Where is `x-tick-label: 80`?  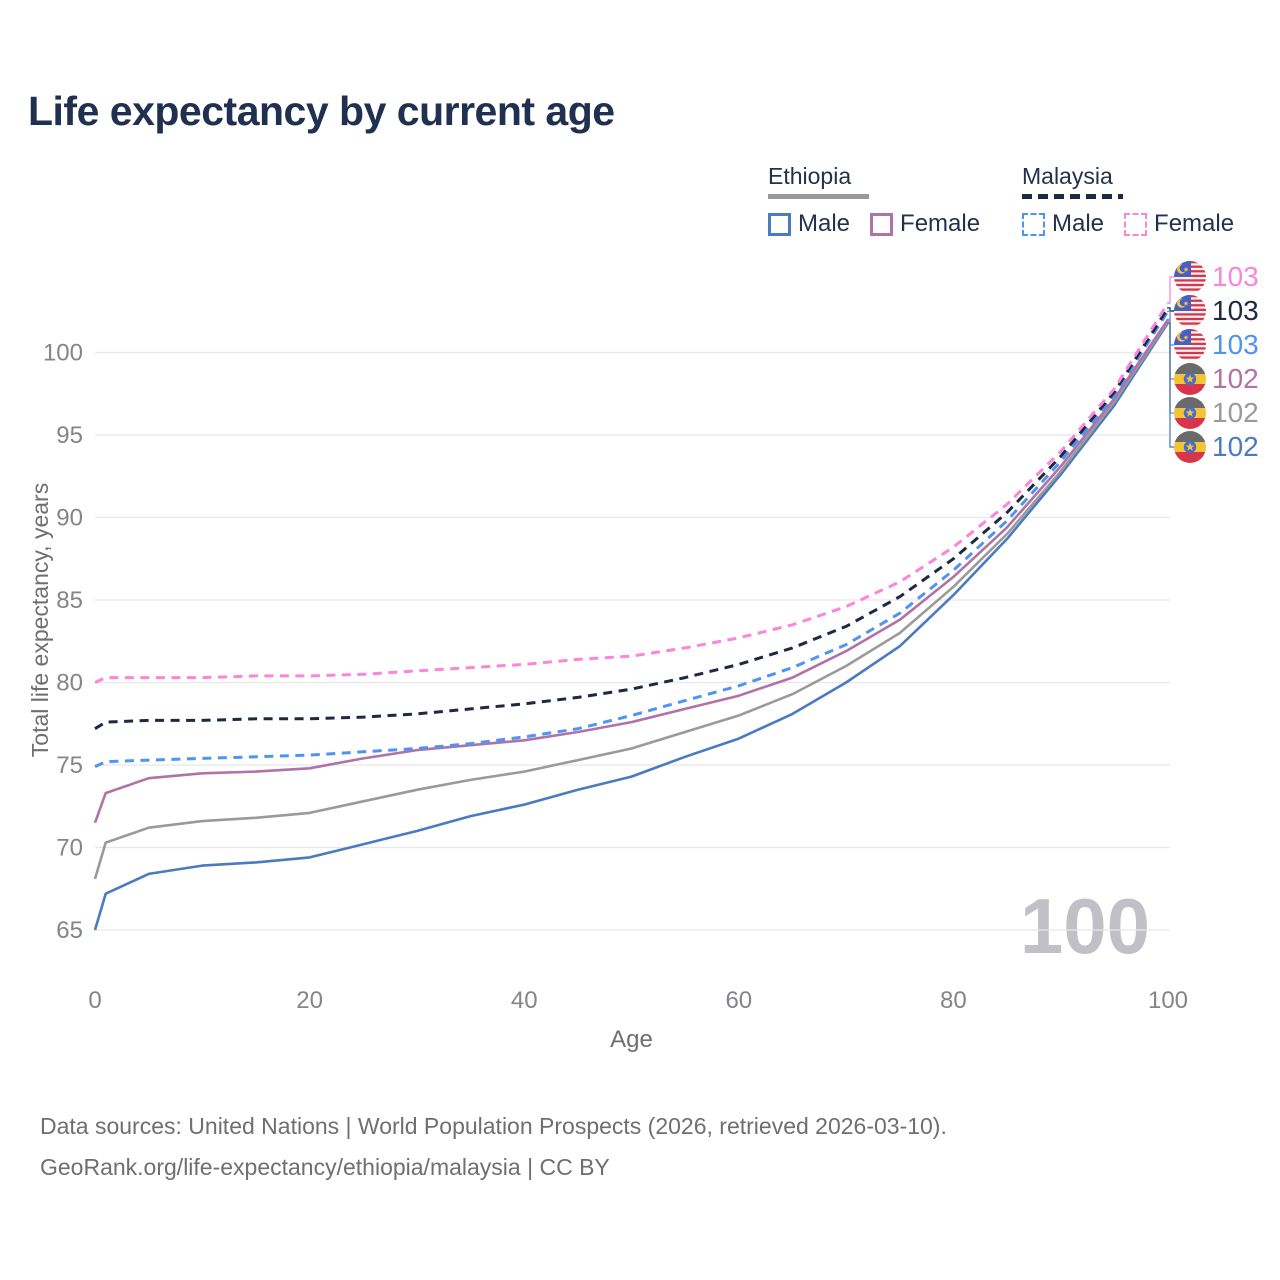 x-tick-label: 80 is located at coordinates (953, 1000).